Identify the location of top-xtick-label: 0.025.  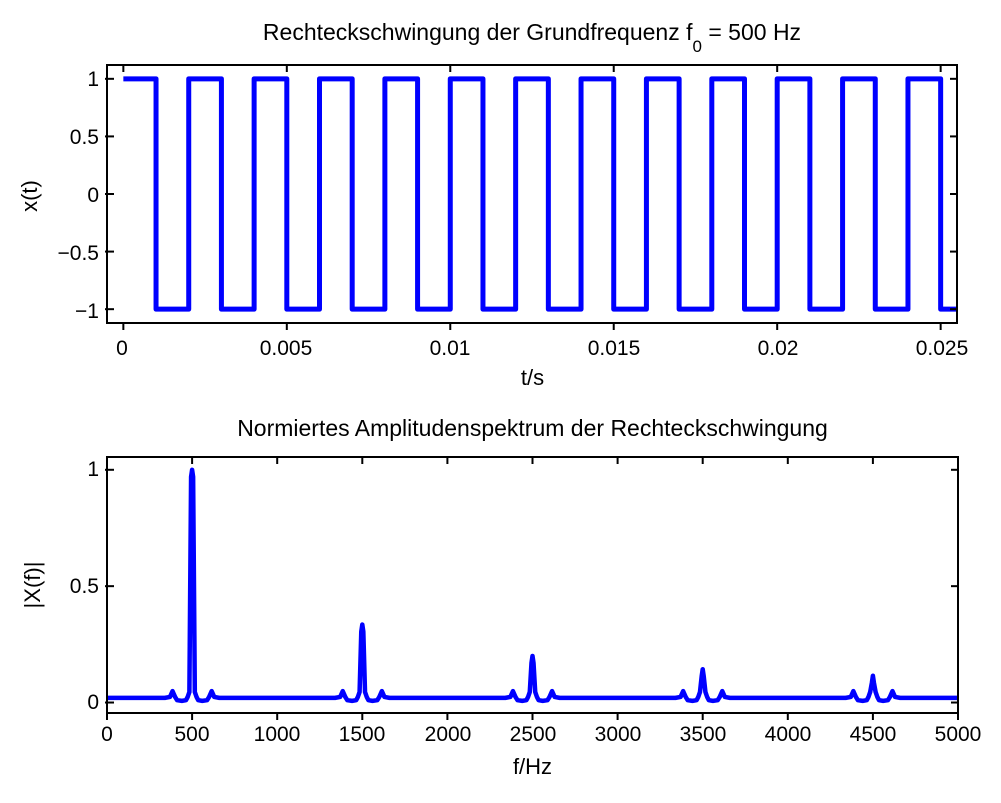
(942, 348).